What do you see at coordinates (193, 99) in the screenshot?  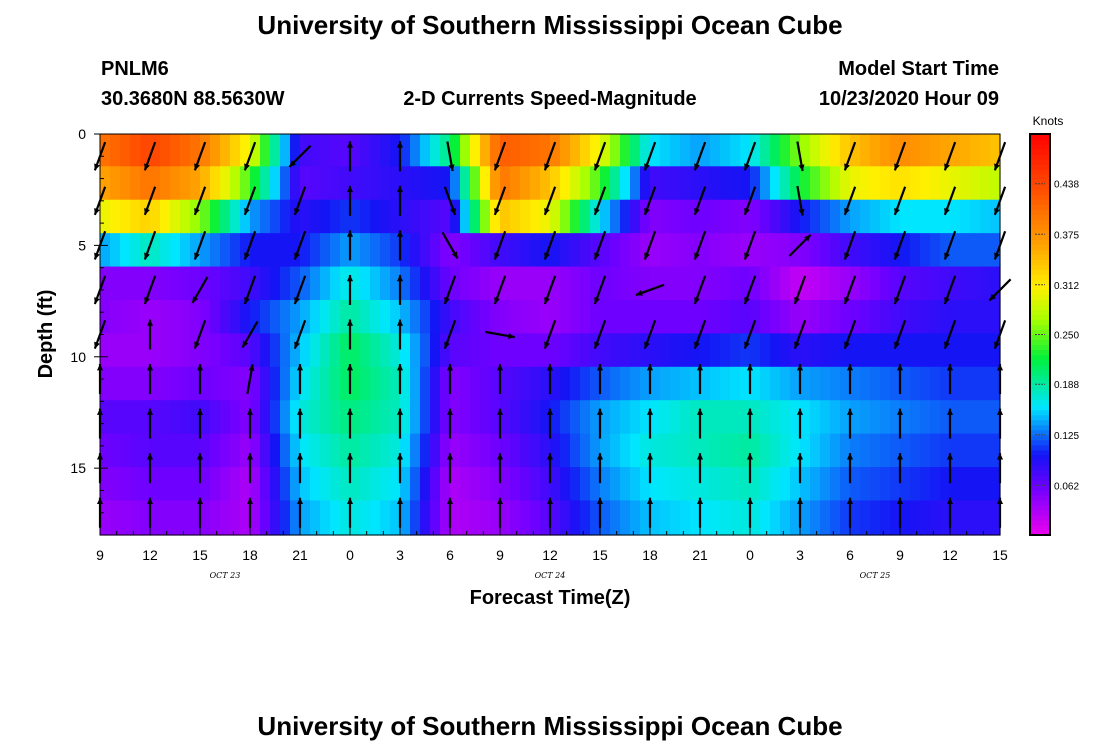 I see `station-coords: 30.3680N 88.5630W` at bounding box center [193, 99].